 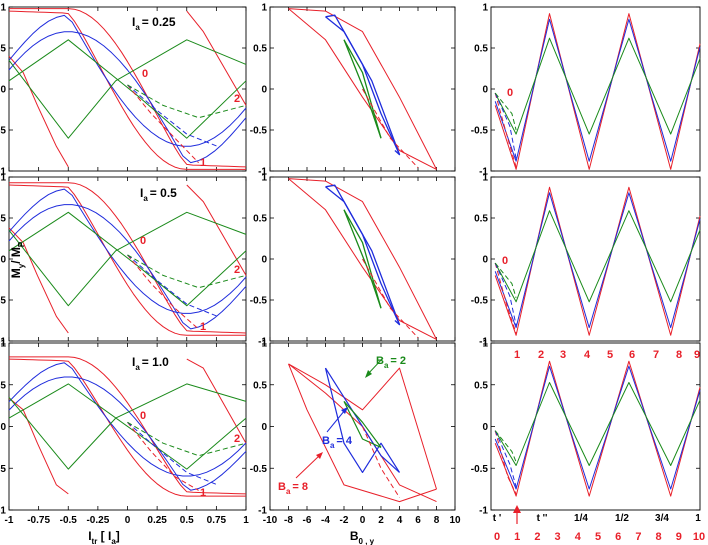 What do you see at coordinates (480, 469) in the screenshot?
I see `ytick-label-r2-c2-1: -0.5` at bounding box center [480, 469].